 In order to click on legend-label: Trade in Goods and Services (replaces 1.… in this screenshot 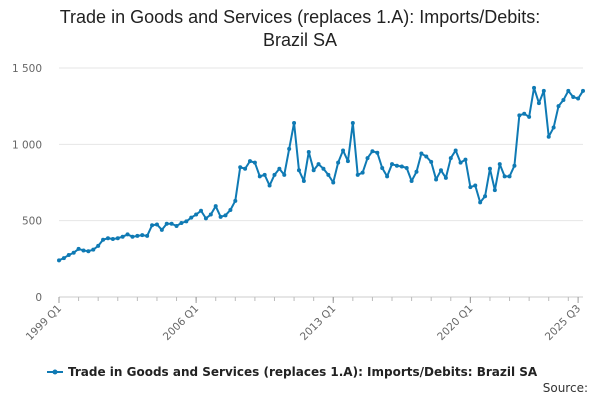, I will do `click(303, 372)`.